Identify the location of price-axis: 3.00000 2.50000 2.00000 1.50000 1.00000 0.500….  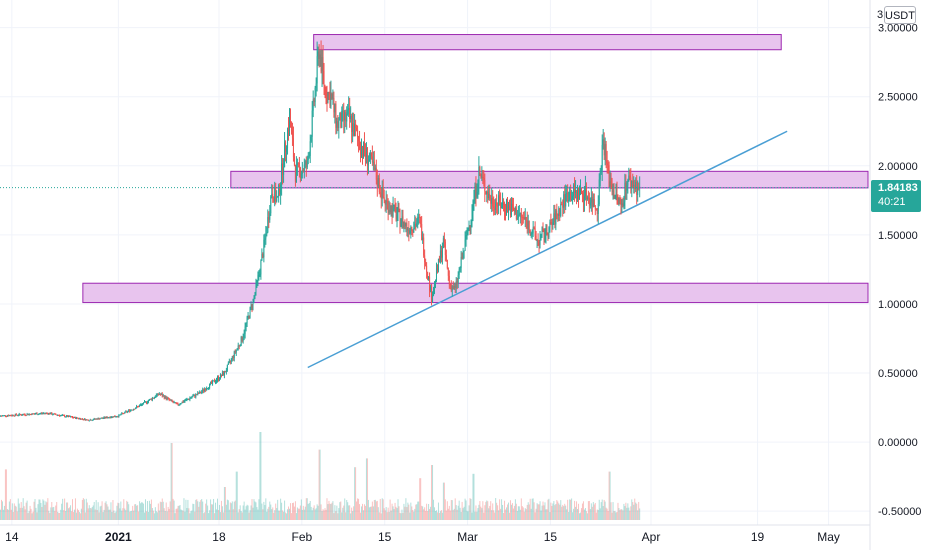
(899, 271).